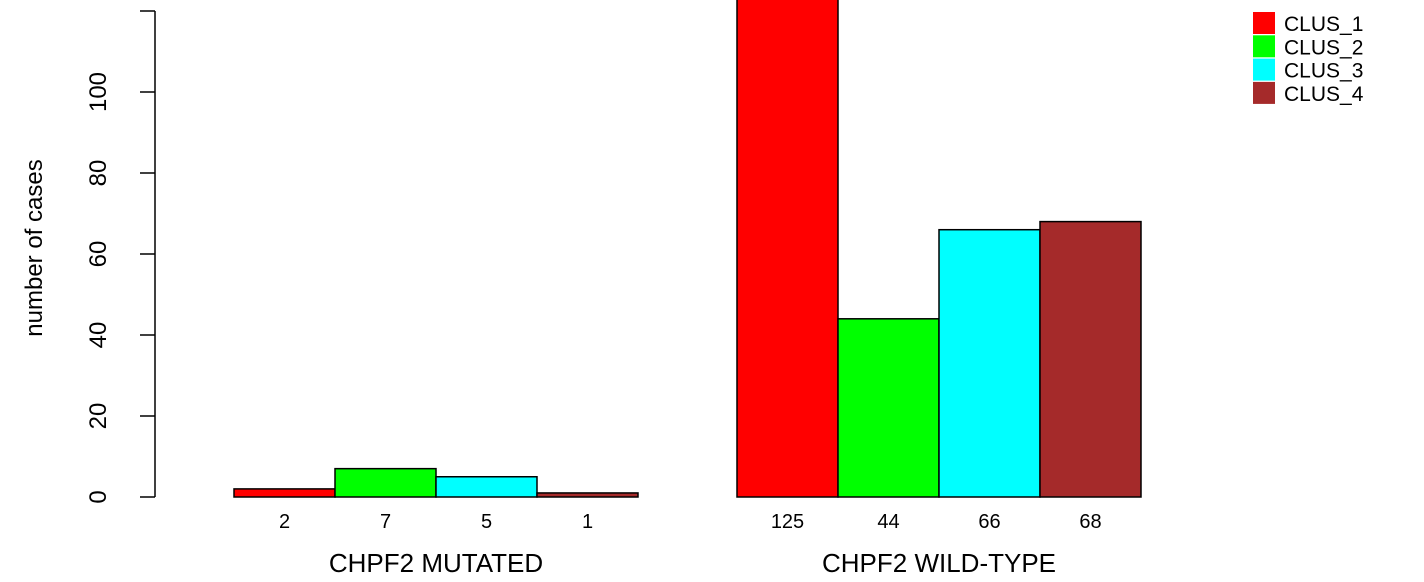 The image size is (1424, 582). What do you see at coordinates (98, 254) in the screenshot?
I see `y-tick-label: 60` at bounding box center [98, 254].